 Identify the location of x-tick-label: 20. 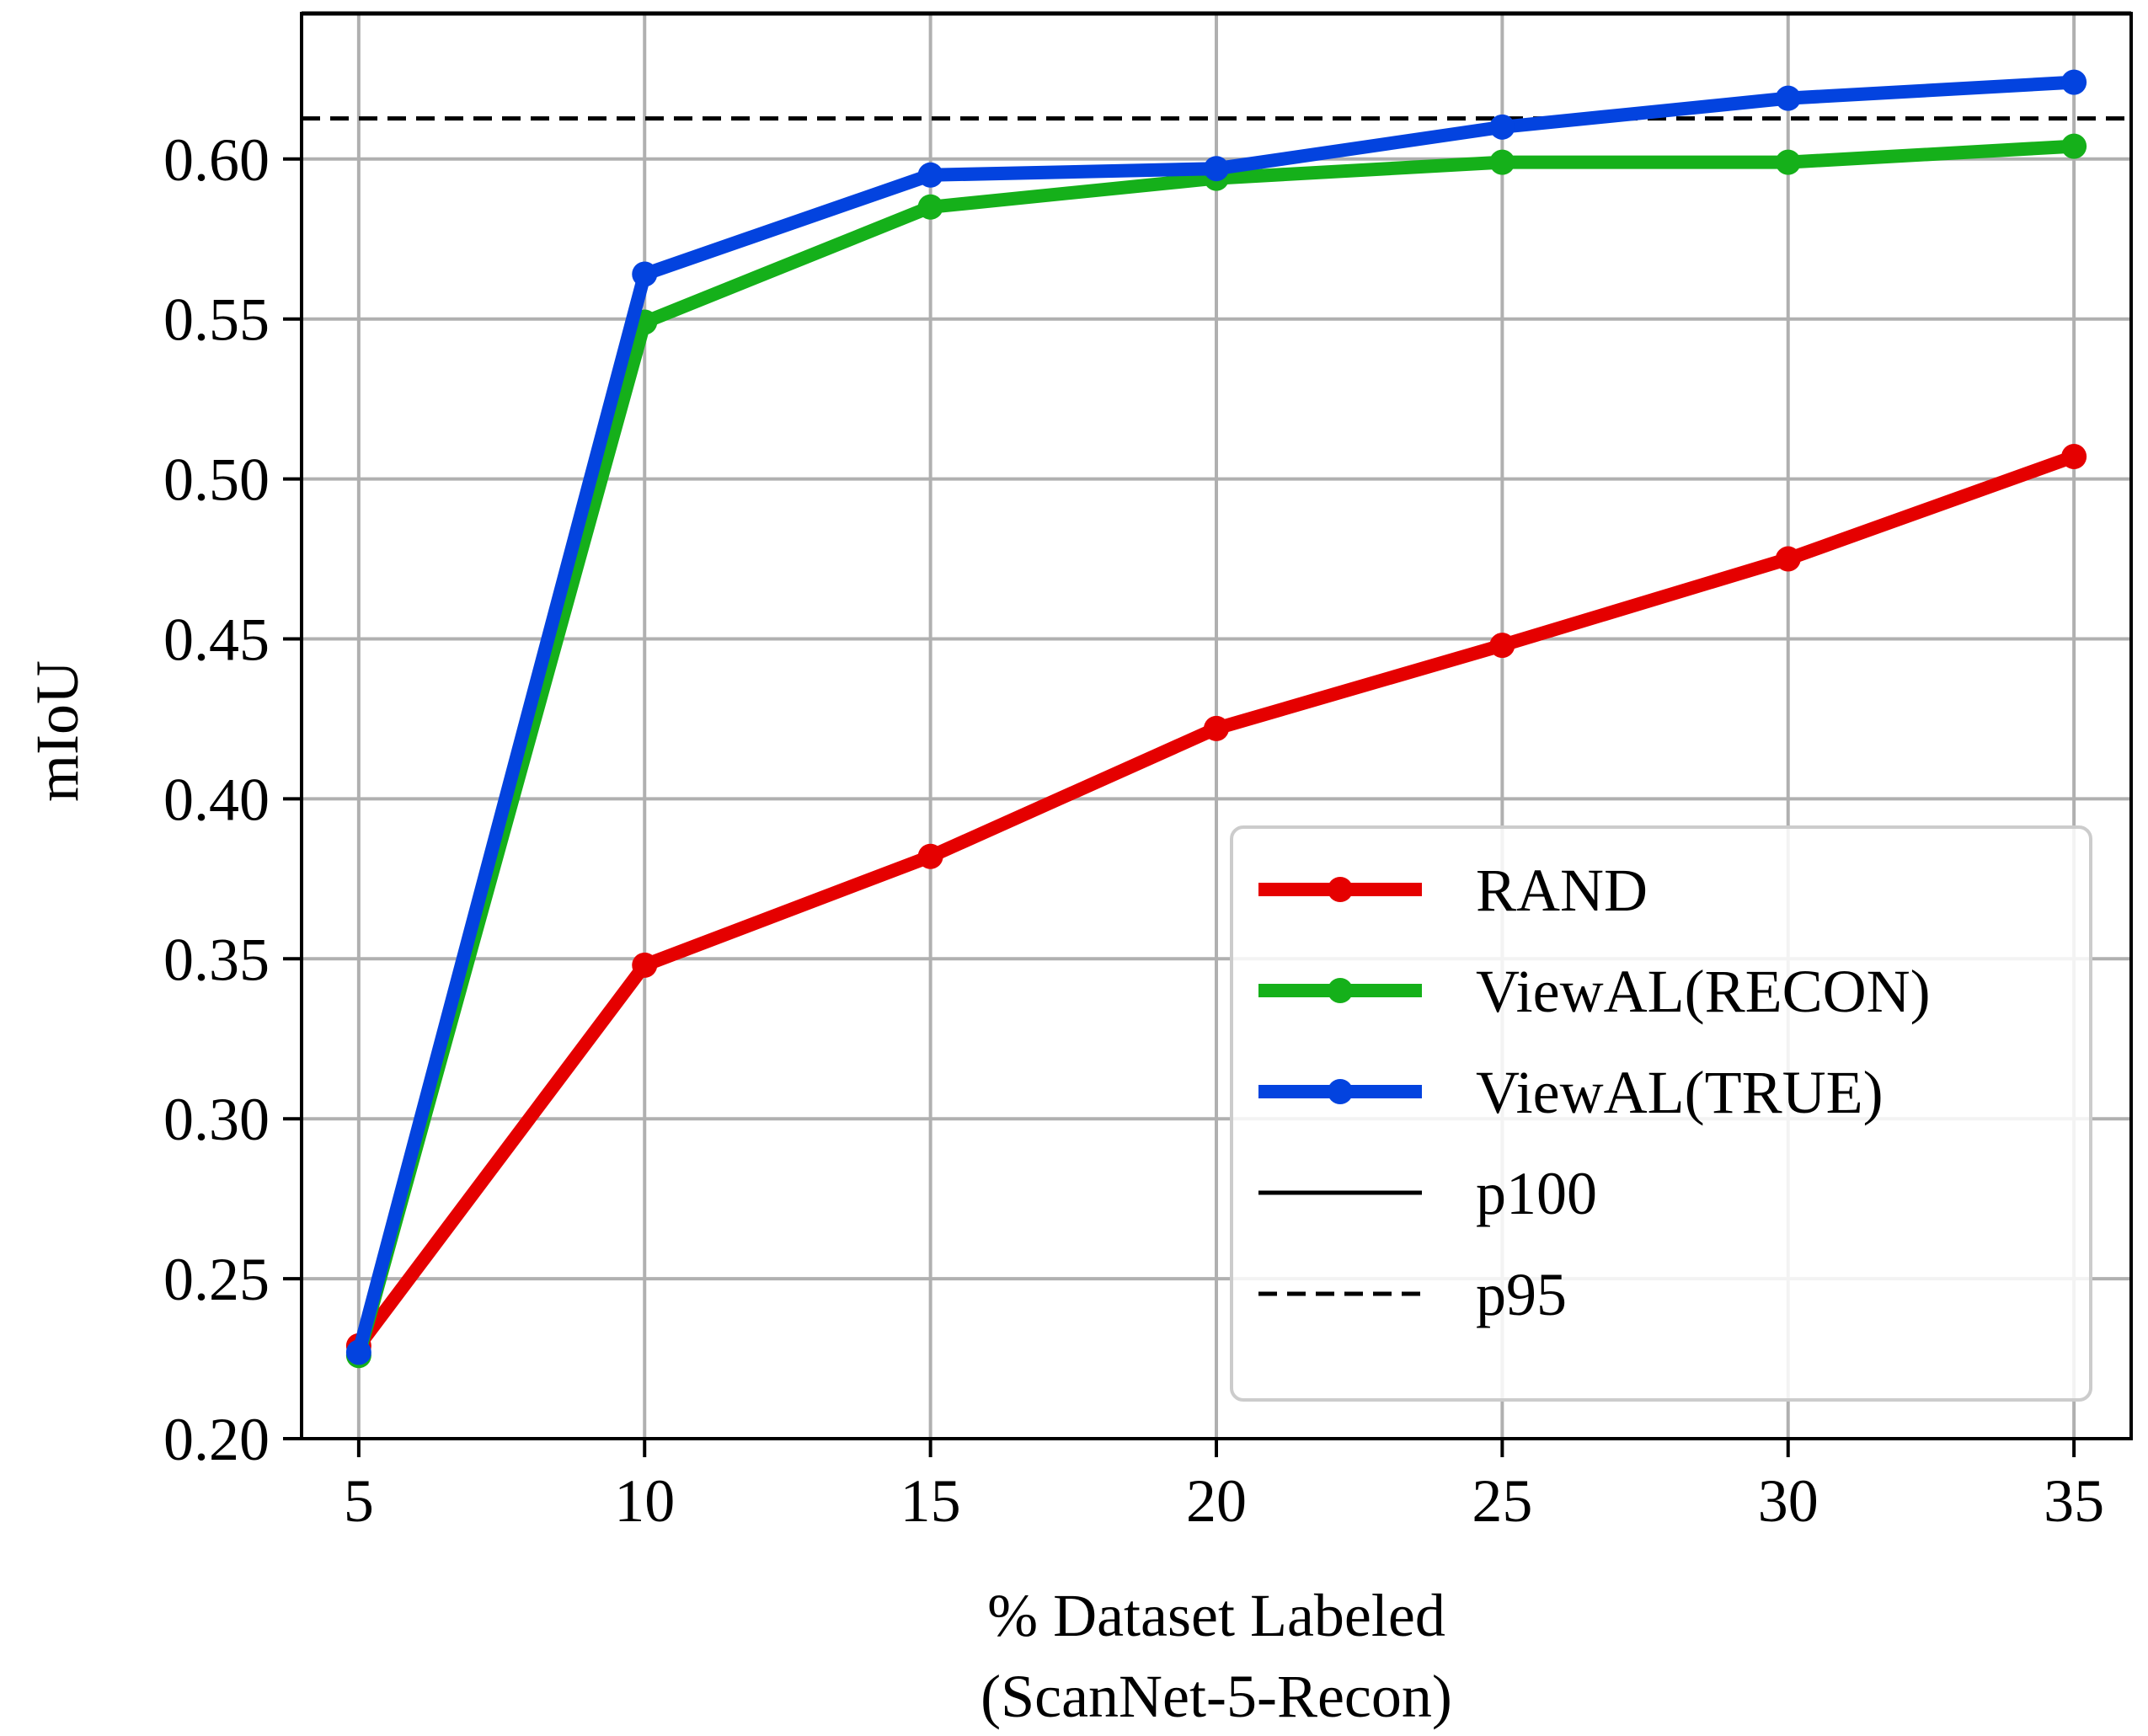
(1217, 1501).